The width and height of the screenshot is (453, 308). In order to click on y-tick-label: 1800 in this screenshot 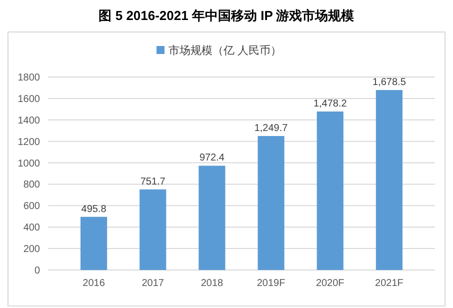, I will do `click(29, 78)`.